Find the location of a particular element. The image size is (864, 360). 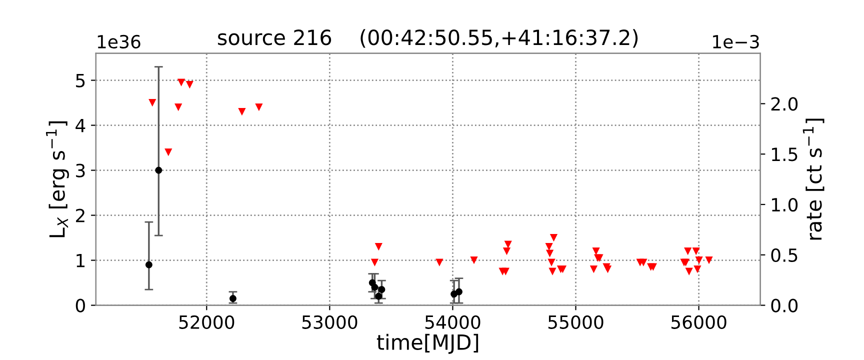

y-tick-label: 1 is located at coordinates (80, 261).